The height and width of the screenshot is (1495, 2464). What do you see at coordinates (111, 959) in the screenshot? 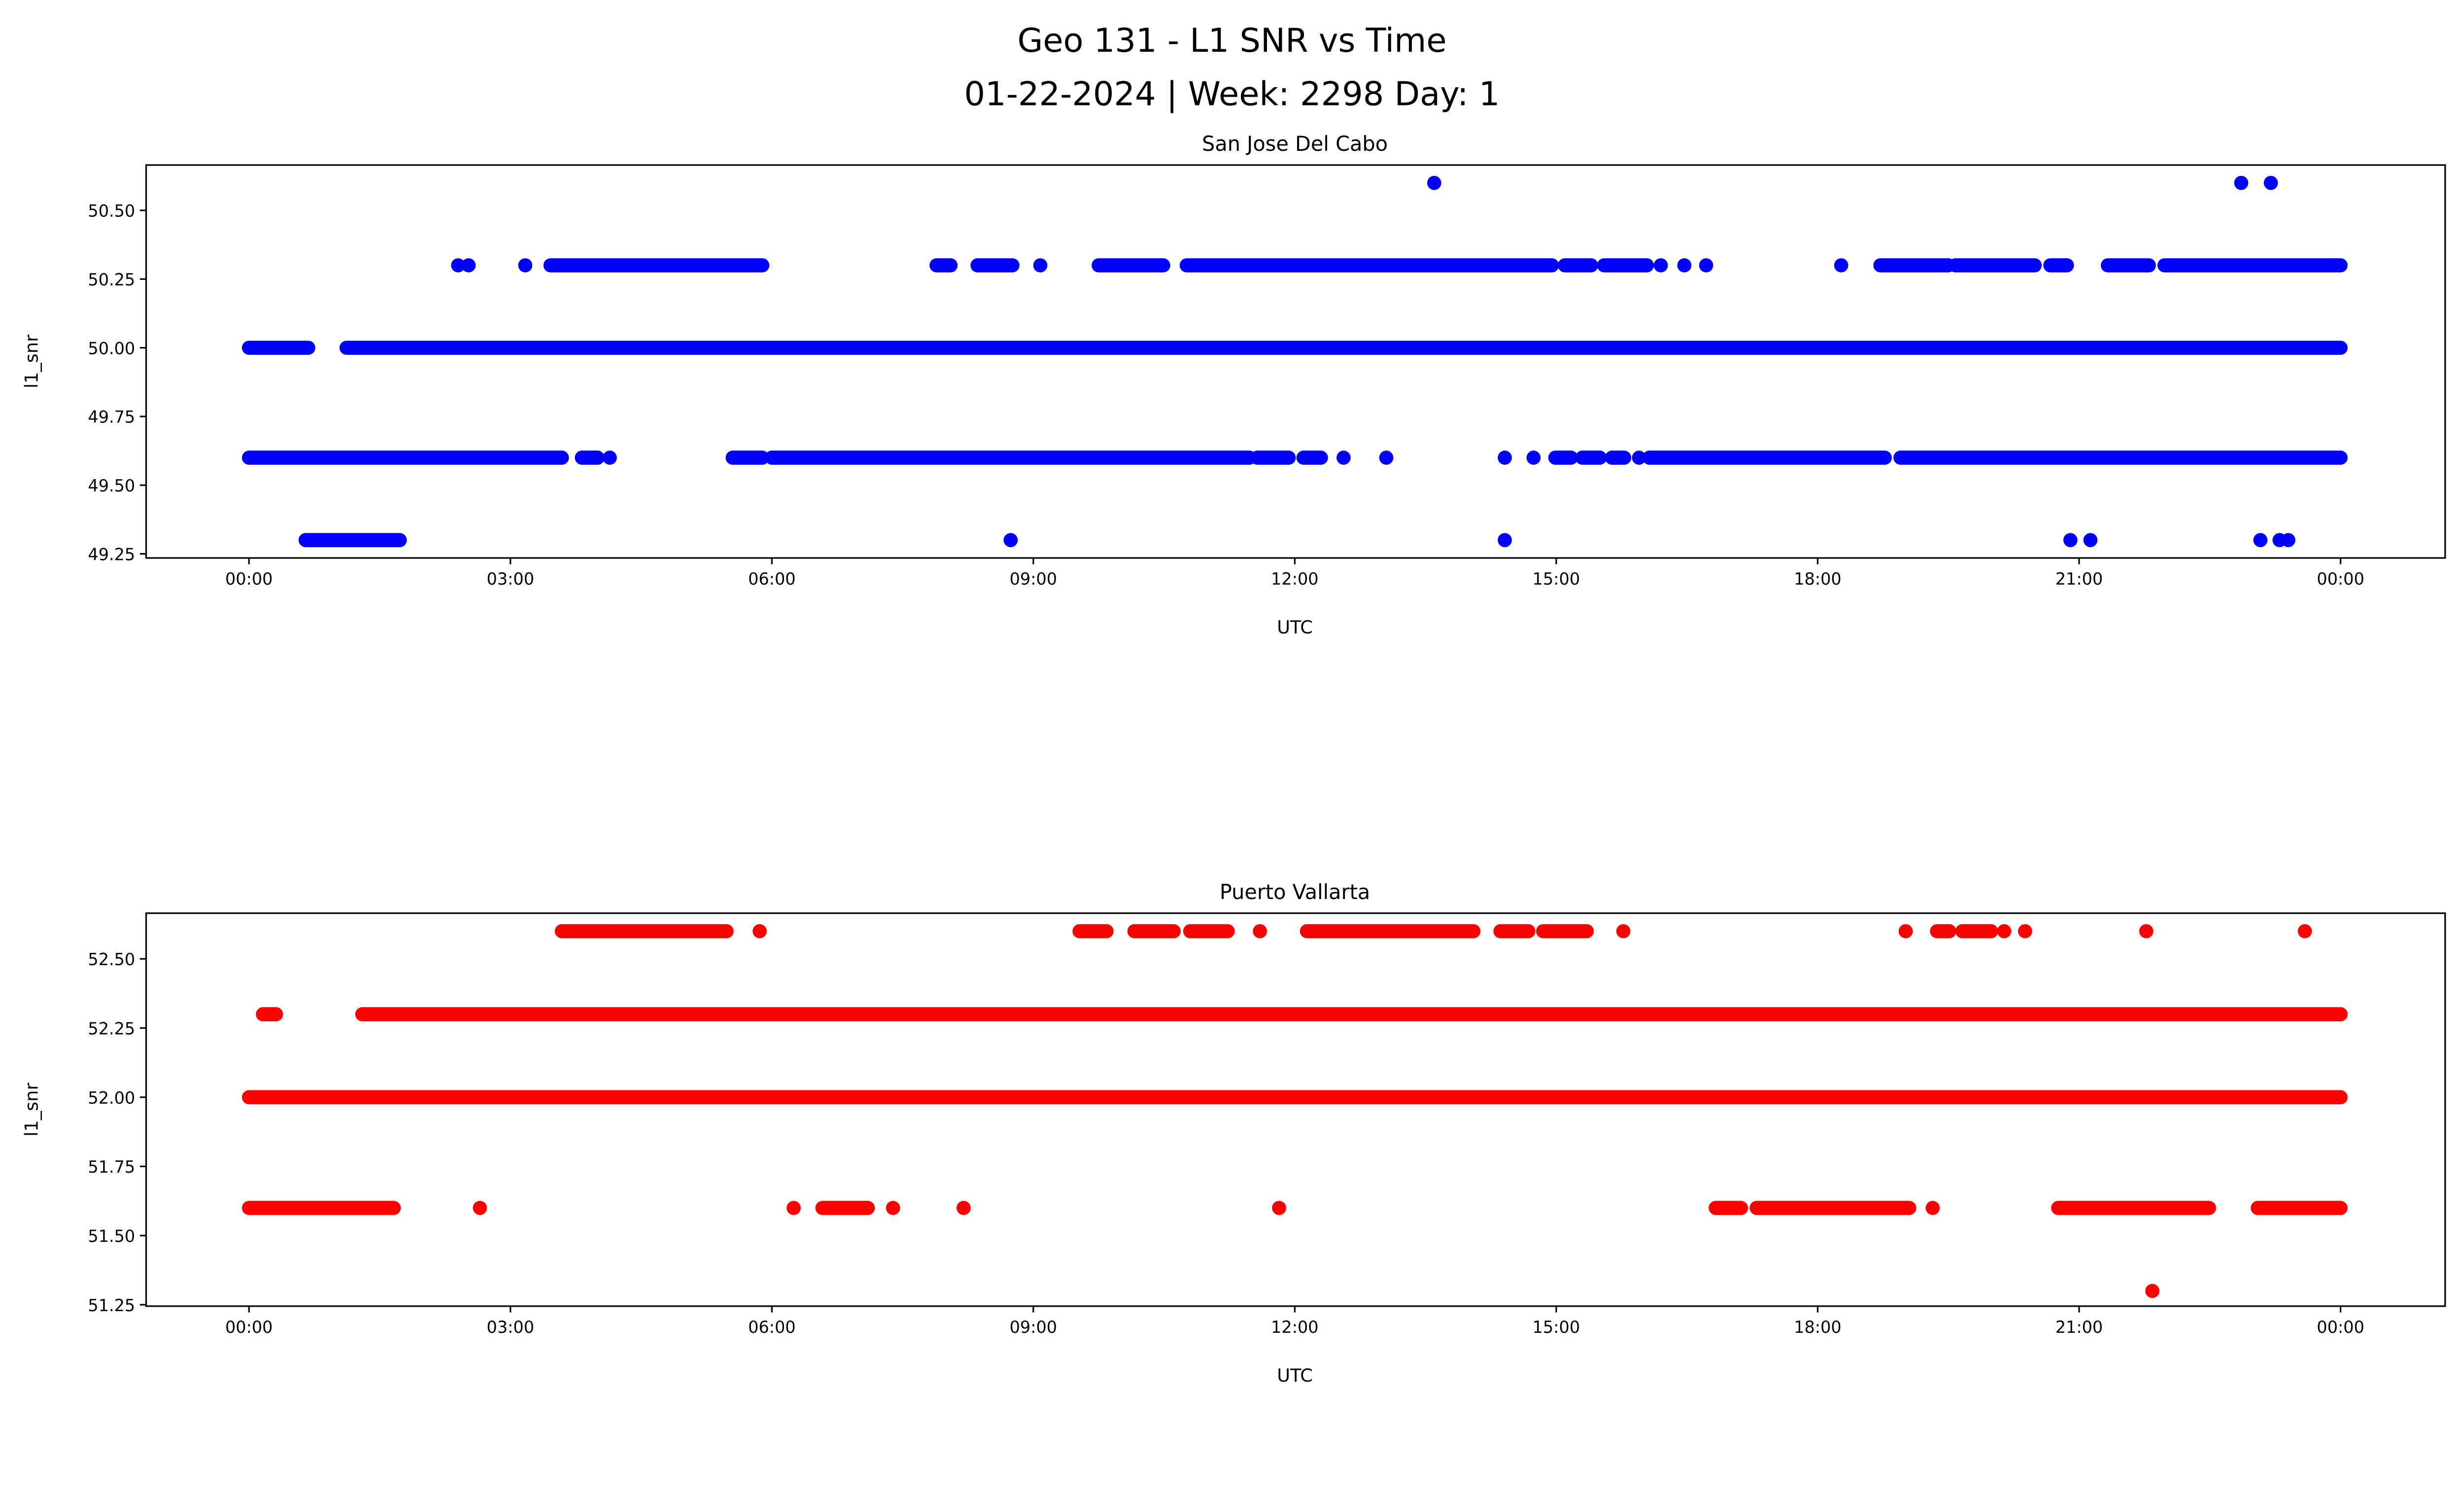
I see `y-tick-label: 52.50` at bounding box center [111, 959].